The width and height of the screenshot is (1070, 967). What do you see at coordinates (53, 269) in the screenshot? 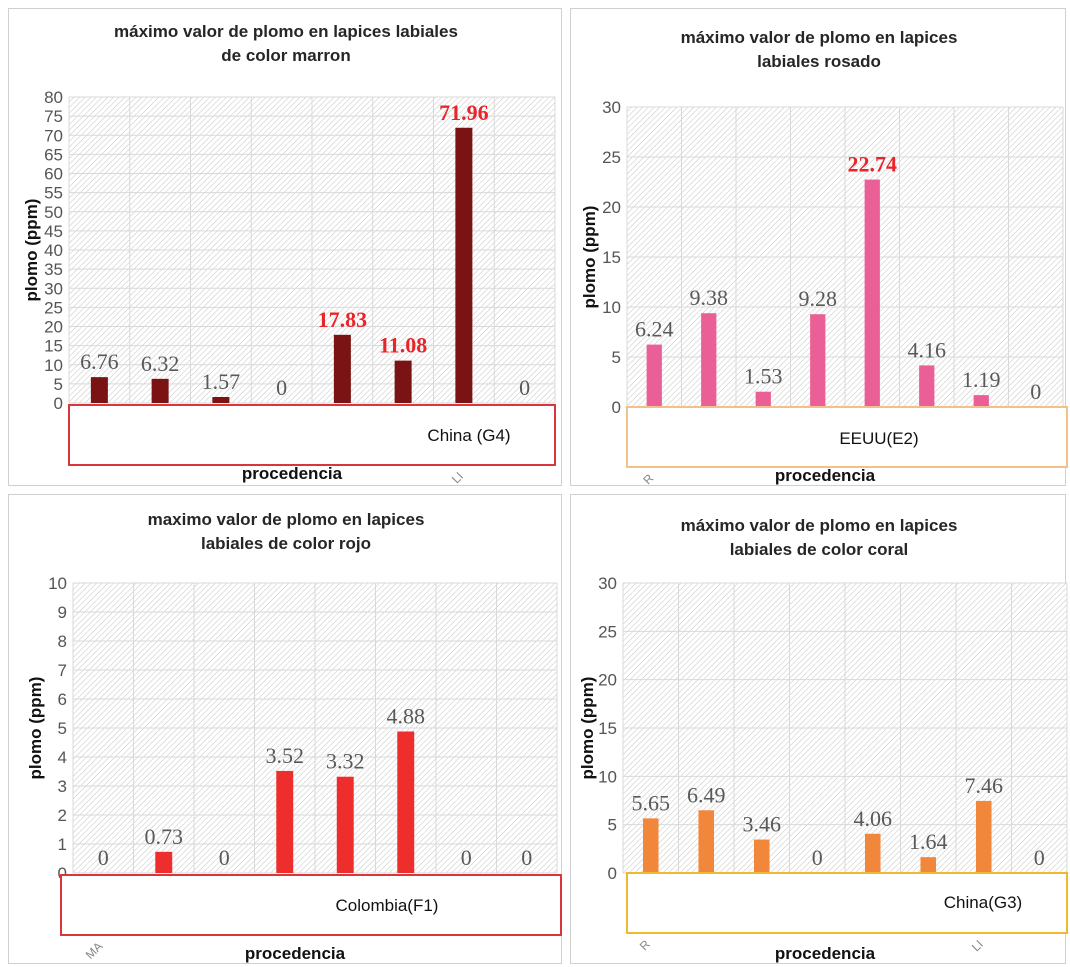
I see `y-tick-label: 35` at bounding box center [53, 269].